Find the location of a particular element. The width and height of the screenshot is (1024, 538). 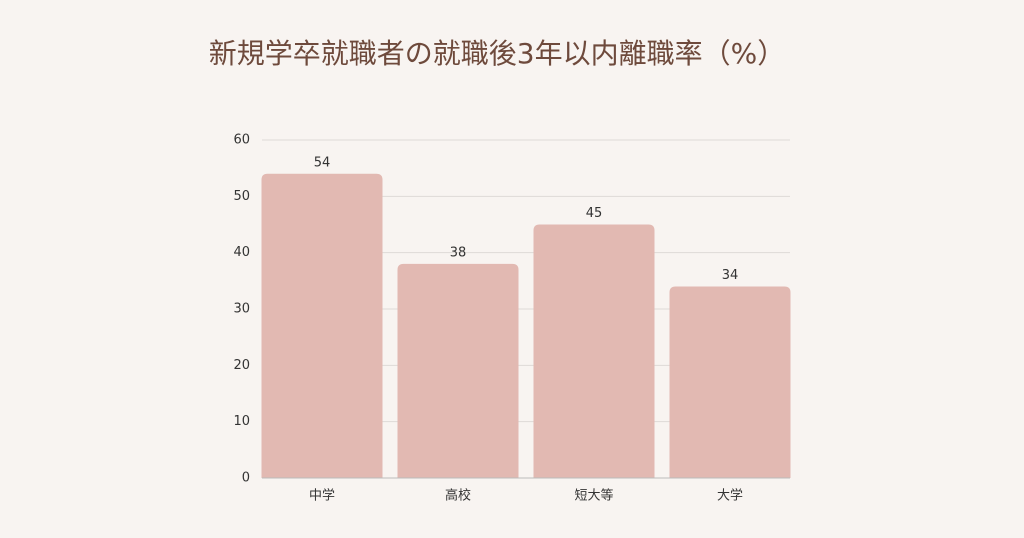

y-tick-label: 60 is located at coordinates (241, 140).